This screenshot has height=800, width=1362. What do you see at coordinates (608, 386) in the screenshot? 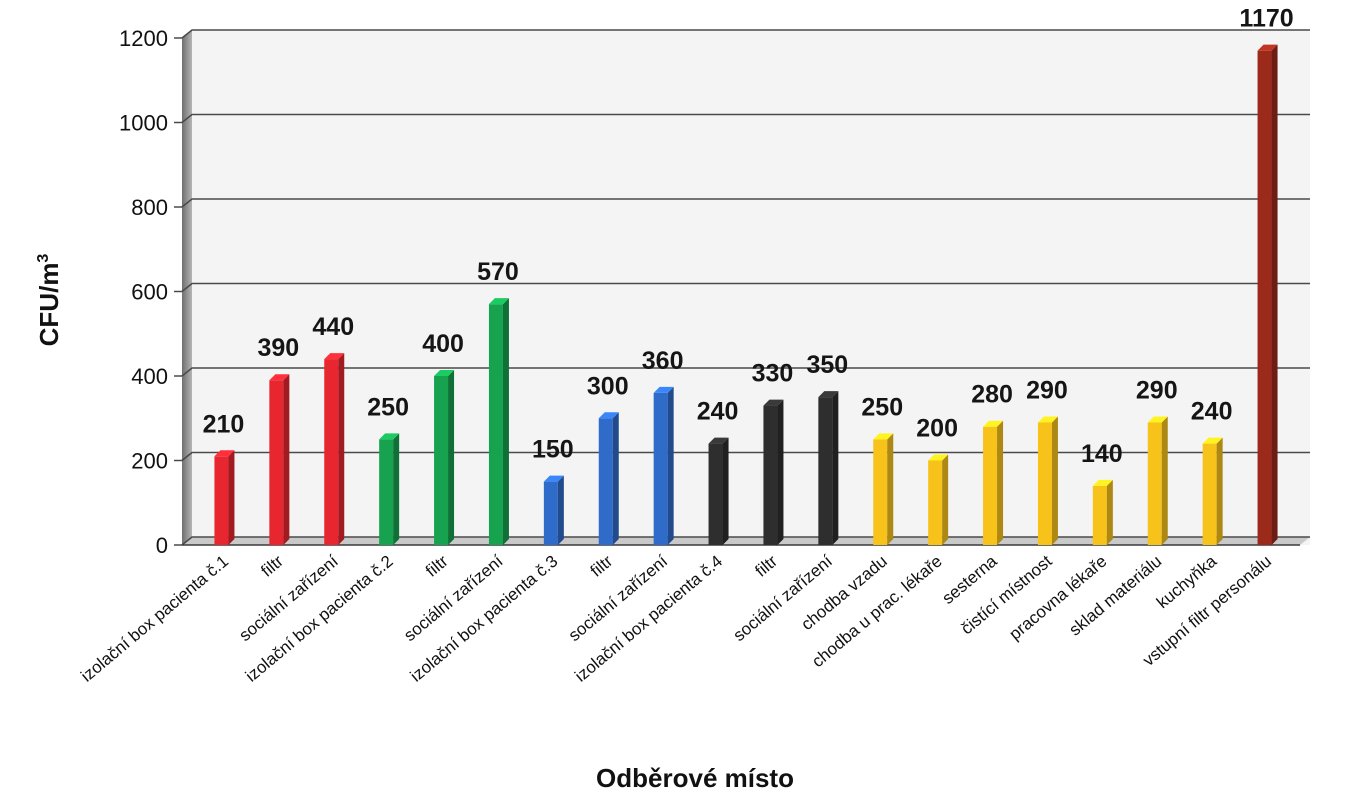
I see `data-label: 300` at bounding box center [608, 386].